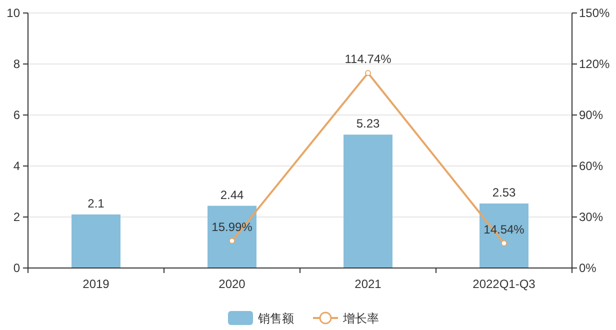 The image size is (616, 330). What do you see at coordinates (368, 59) in the screenshot?
I see `data-label: 114.74%` at bounding box center [368, 59].